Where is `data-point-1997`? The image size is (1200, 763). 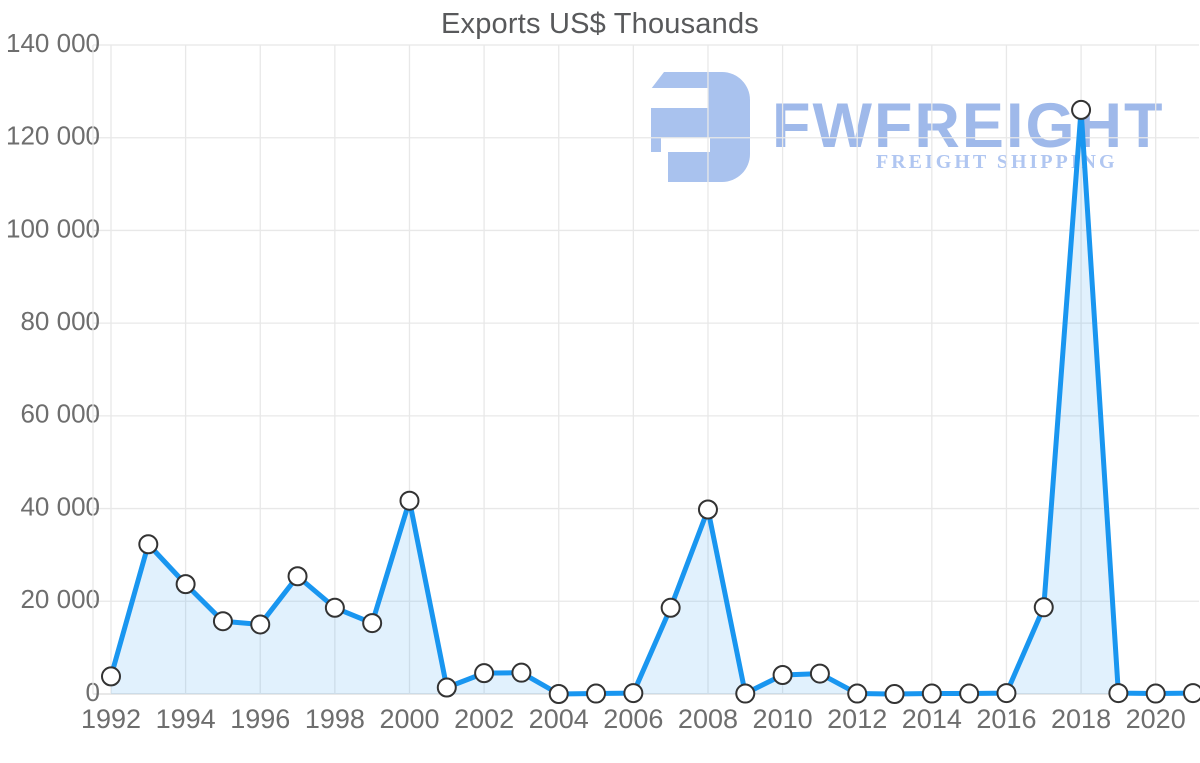
data-point-1997 is located at coordinates (297, 576).